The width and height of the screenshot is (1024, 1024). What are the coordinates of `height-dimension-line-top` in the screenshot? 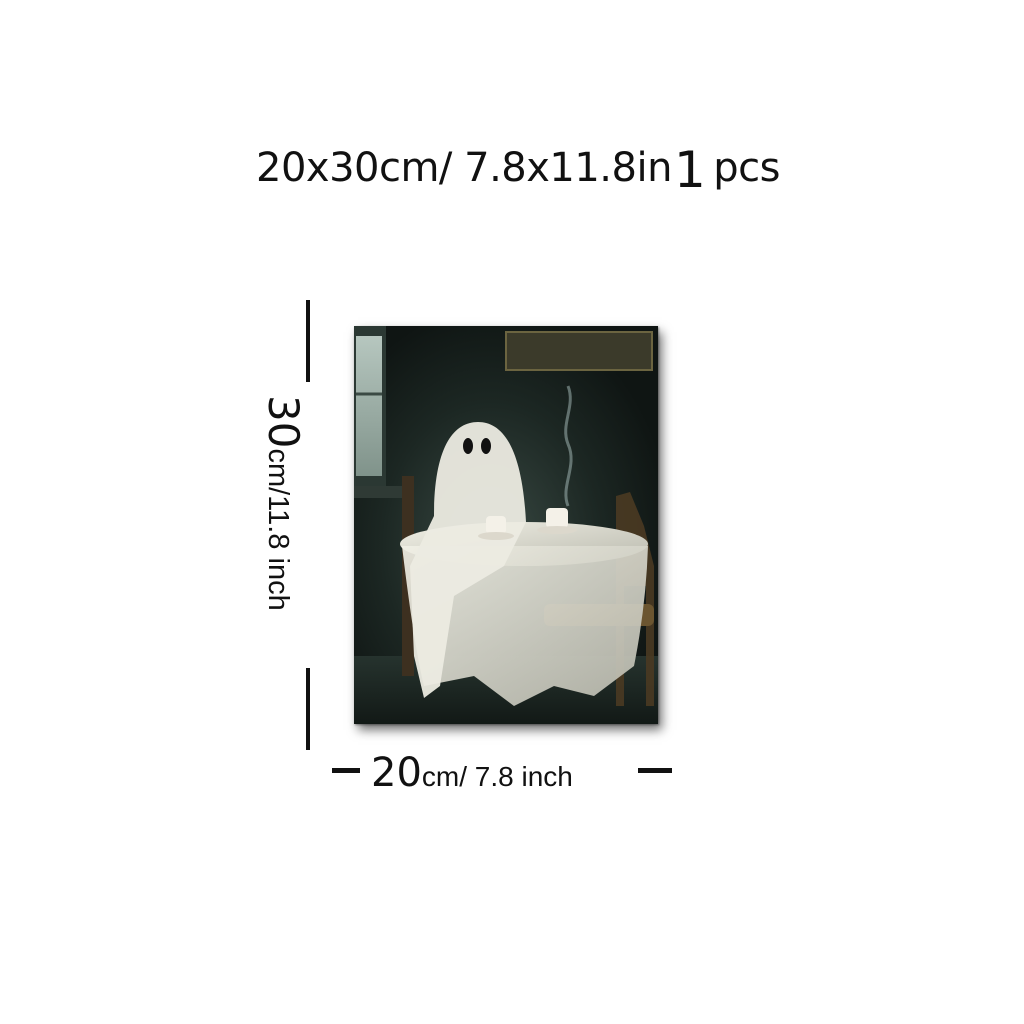 It's located at (308, 341).